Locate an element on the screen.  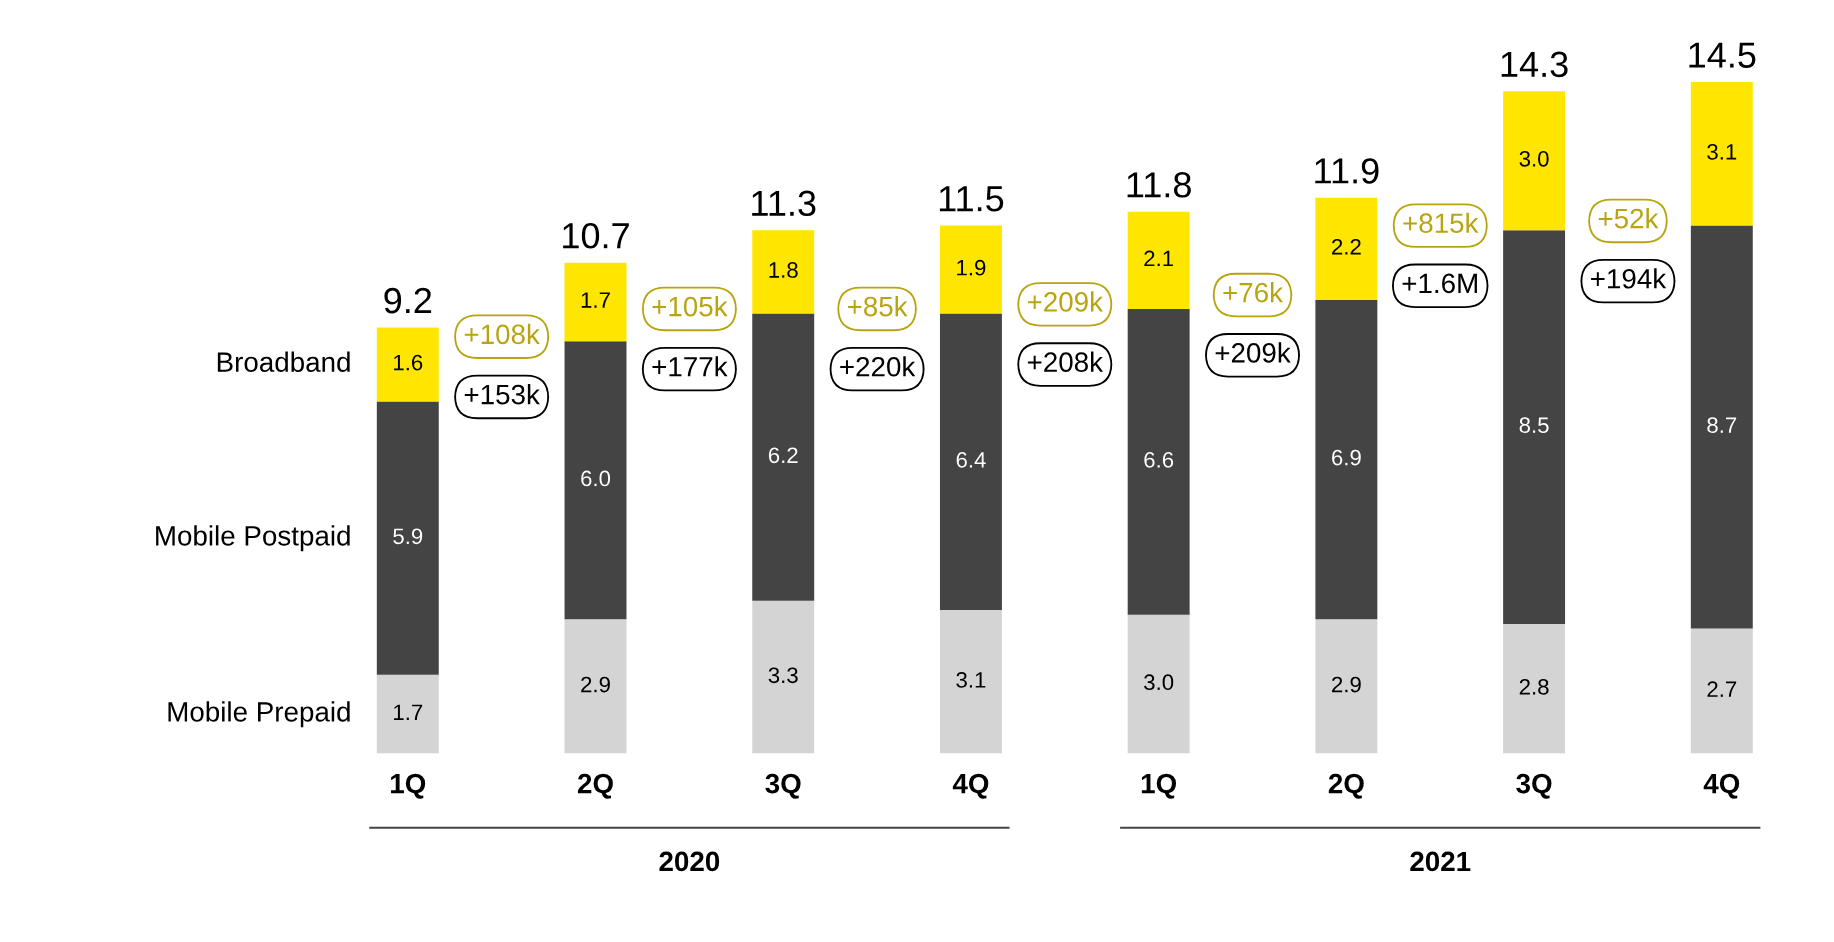
data-label: 3.3 is located at coordinates (783, 675).